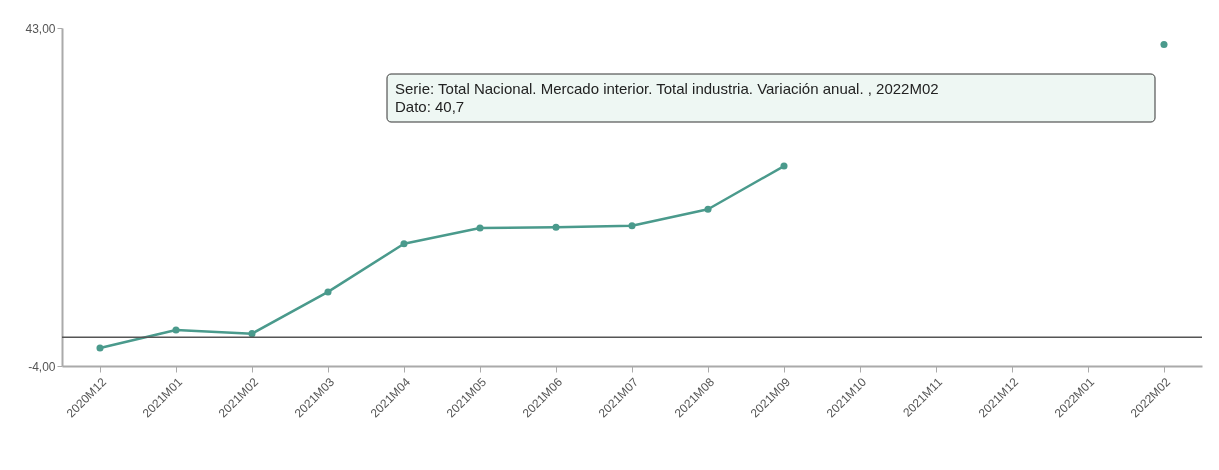  I want to click on y-tick-label: -4,00, so click(42, 366).